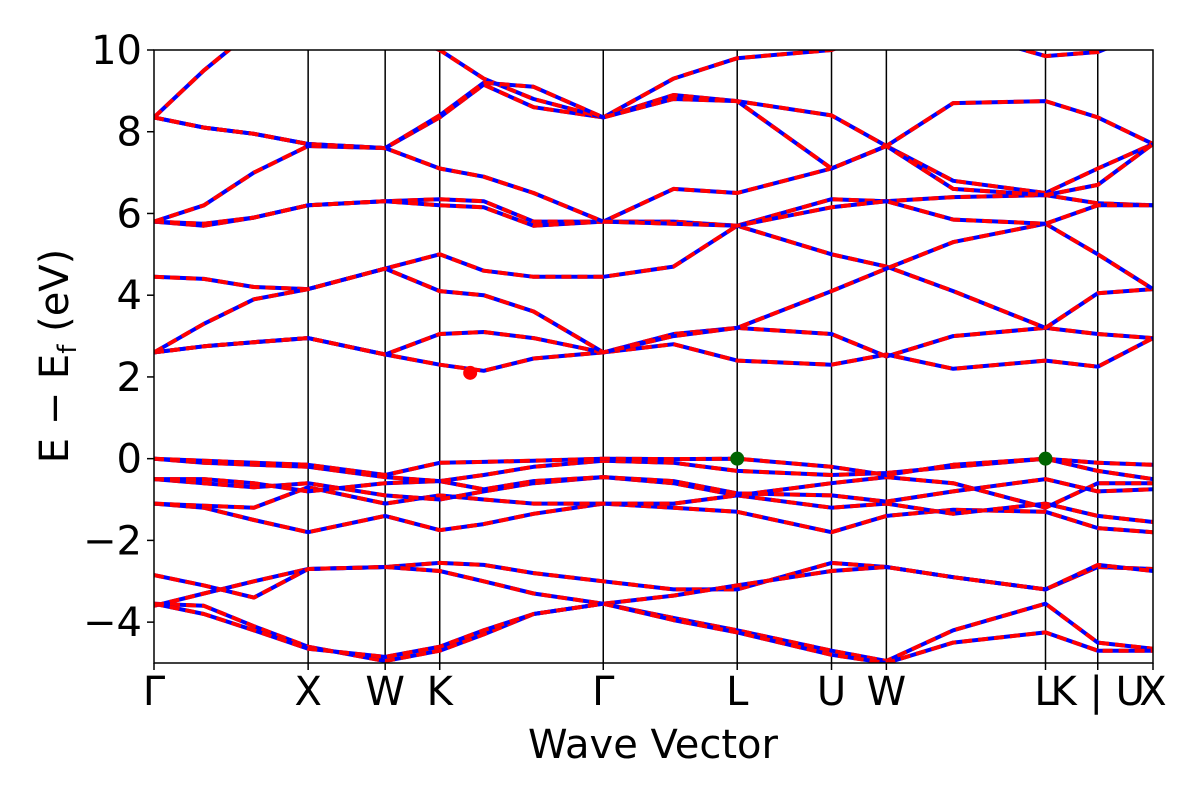 The height and width of the screenshot is (800, 1200). What do you see at coordinates (68, 349) in the screenshot?
I see `y-axis-label-subscript: f` at bounding box center [68, 349].